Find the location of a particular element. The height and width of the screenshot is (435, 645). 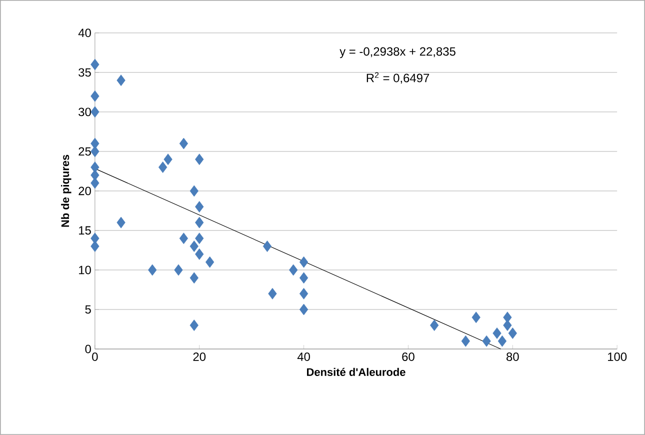

x-tick-label: 60 is located at coordinates (408, 357).